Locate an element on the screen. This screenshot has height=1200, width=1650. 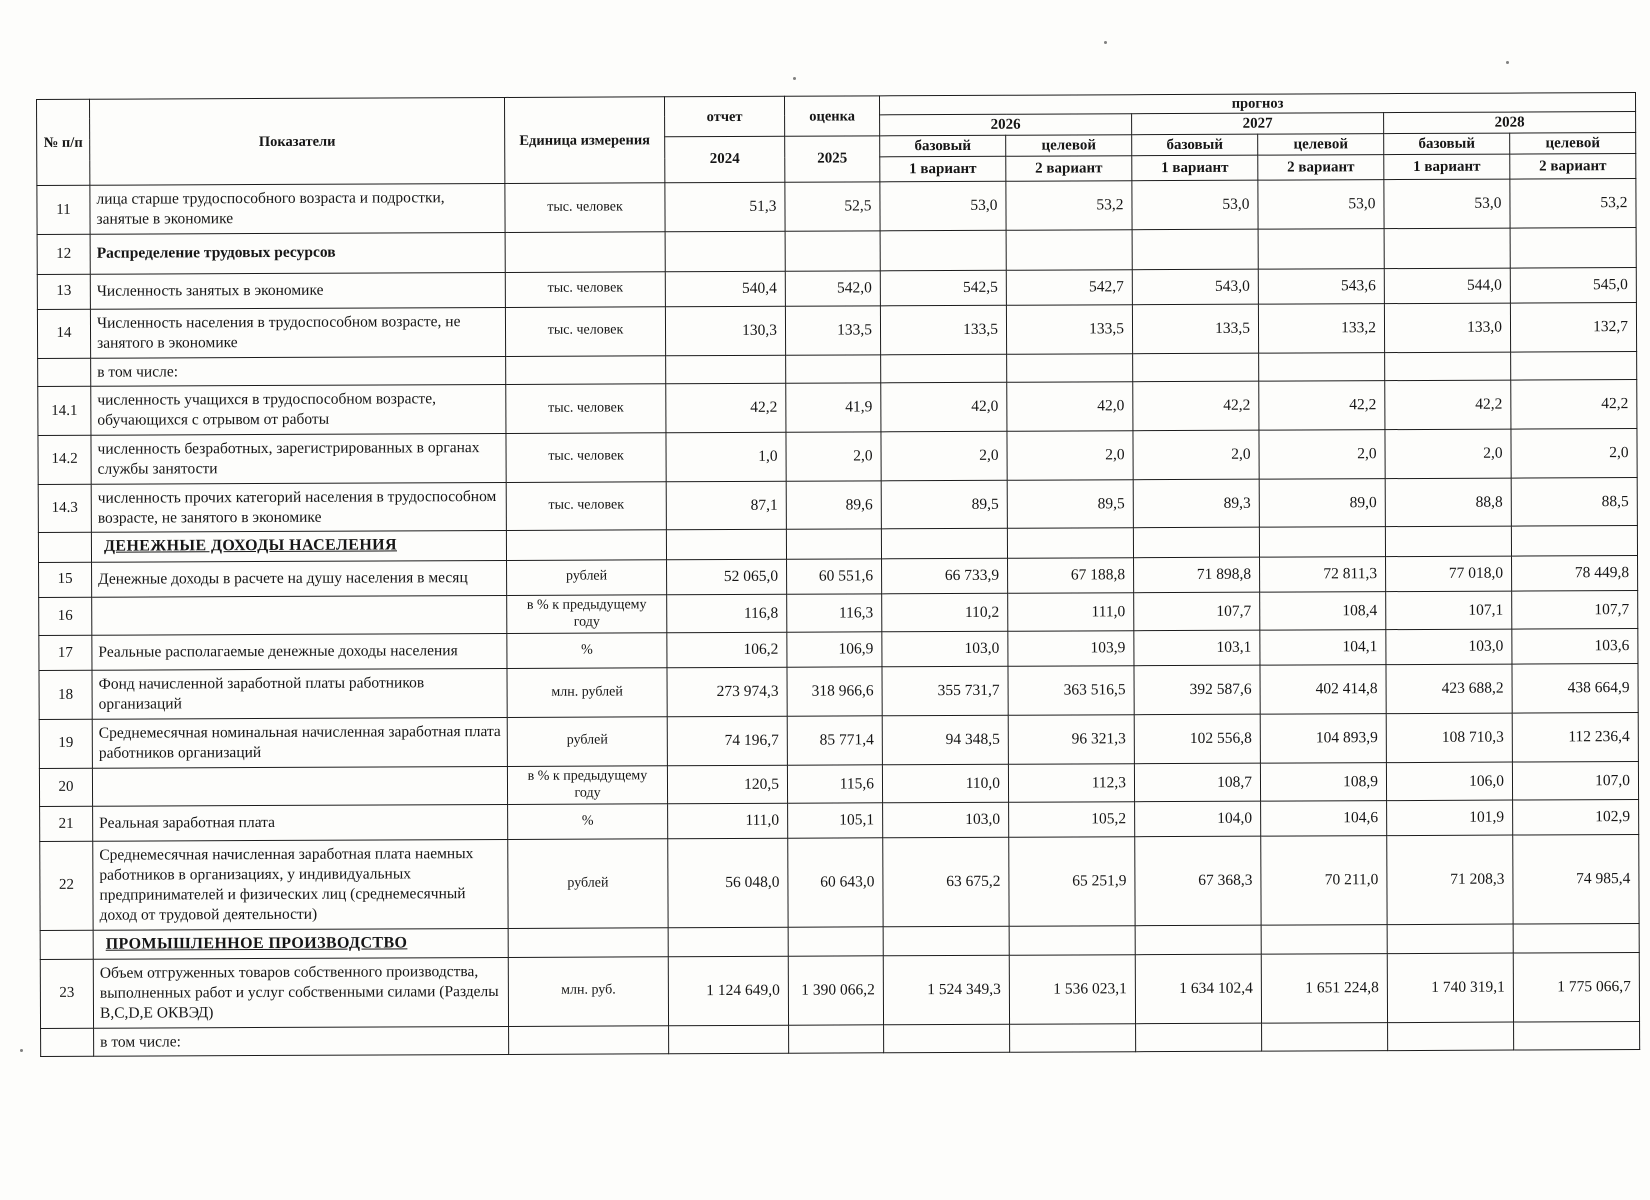
row-value: 438 664,9 is located at coordinates (1575, 688).